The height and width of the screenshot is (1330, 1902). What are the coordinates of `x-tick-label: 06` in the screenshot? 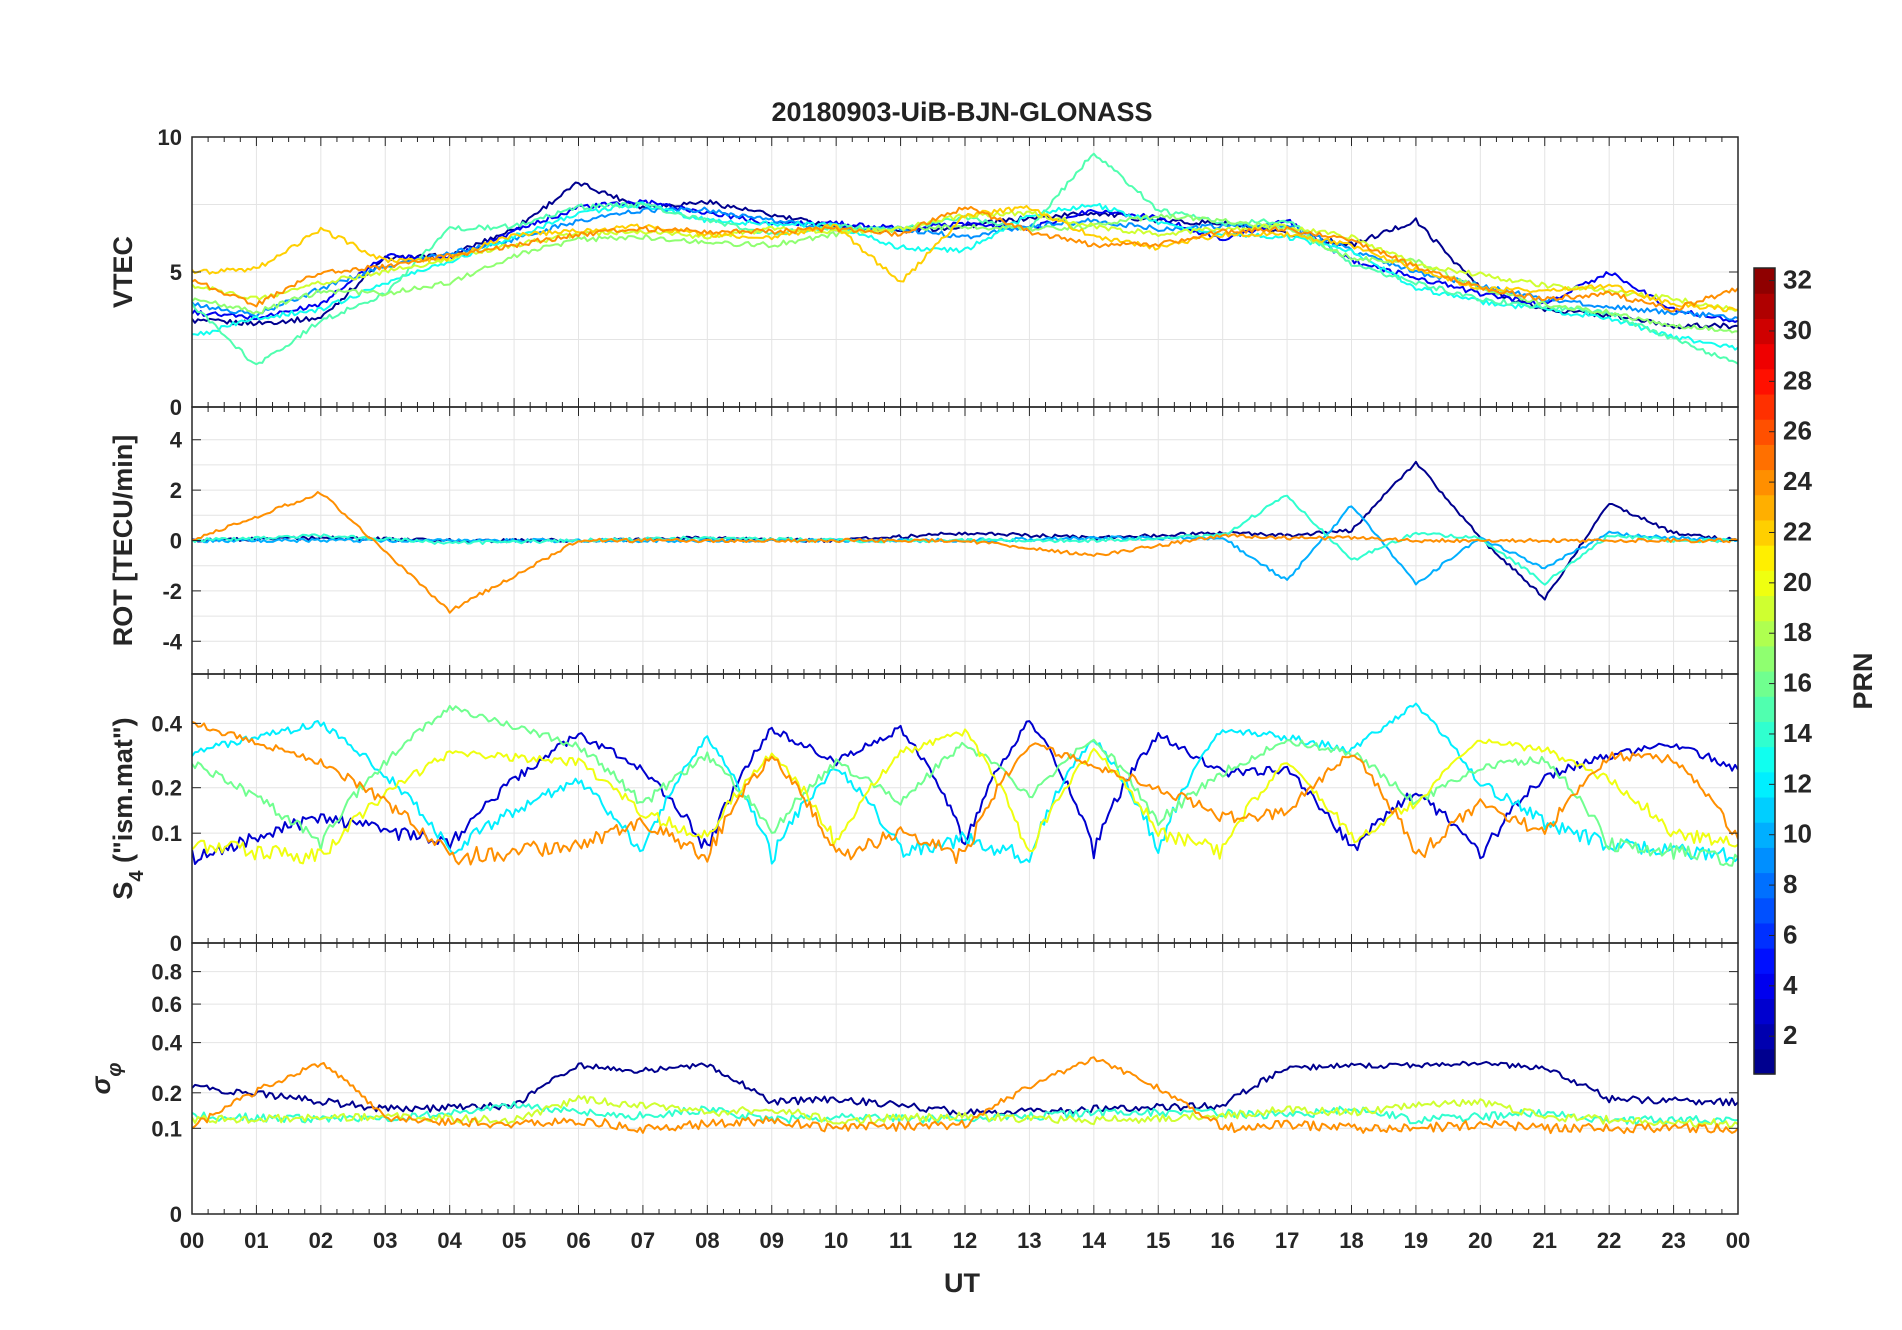 It's located at (578, 1240).